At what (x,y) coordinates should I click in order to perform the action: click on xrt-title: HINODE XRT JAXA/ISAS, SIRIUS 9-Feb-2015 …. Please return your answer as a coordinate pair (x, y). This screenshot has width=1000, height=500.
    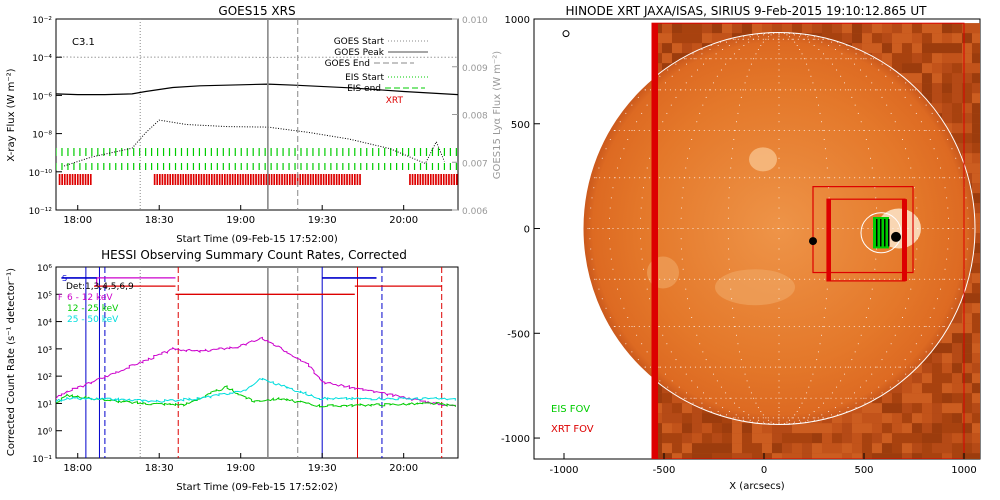
    Looking at the image, I should click on (747, 11).